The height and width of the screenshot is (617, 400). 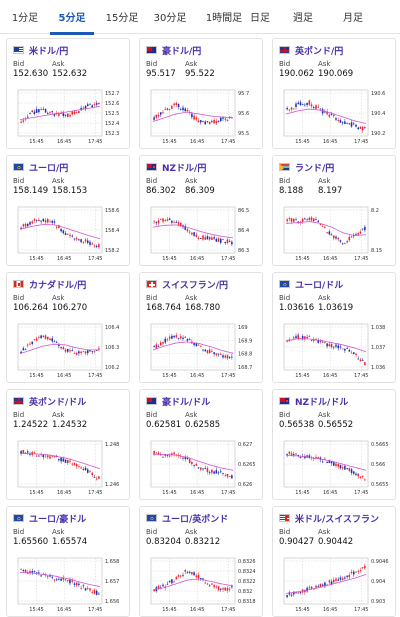 I want to click on mini-chart: 1.658 1.657 1.656 15:45 16:45 17:45, so click(x=70, y=585).